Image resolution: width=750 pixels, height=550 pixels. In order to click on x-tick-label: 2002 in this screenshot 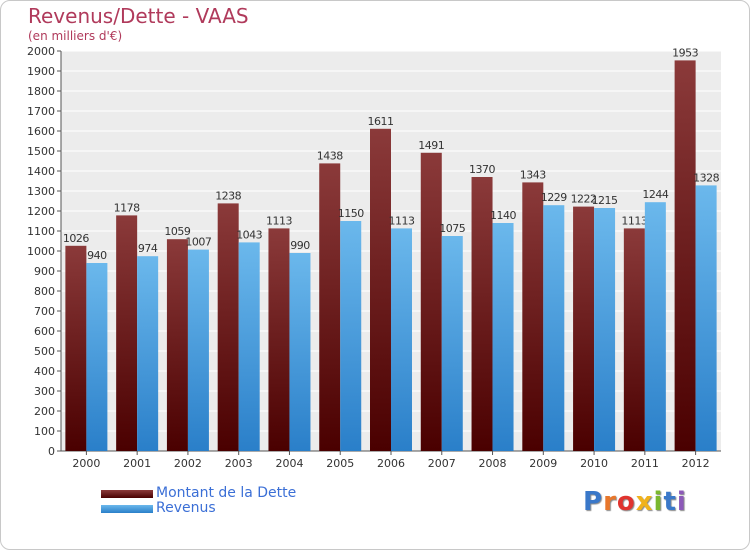, I will do `click(188, 463)`.